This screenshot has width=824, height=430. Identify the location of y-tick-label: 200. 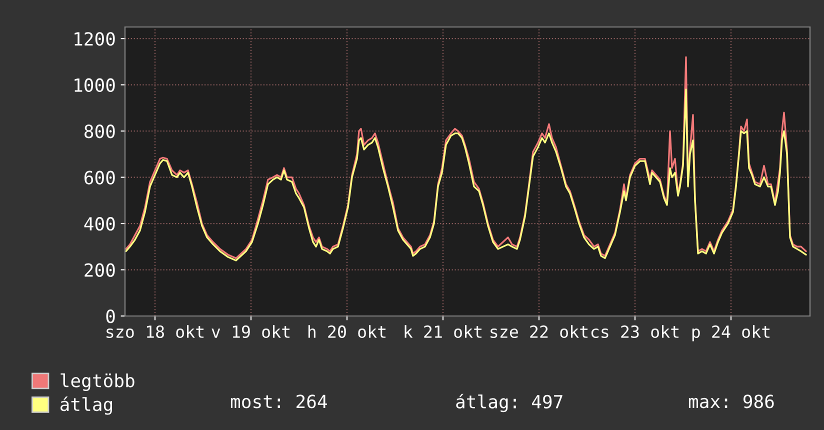
(99, 270).